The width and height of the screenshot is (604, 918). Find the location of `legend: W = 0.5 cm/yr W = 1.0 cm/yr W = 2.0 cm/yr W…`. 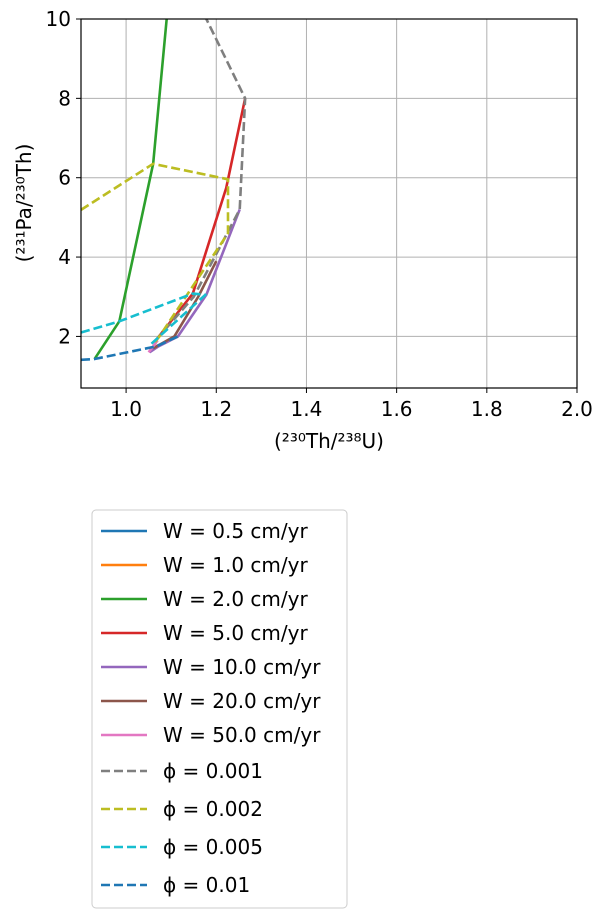

legend: W = 0.5 cm/yr W = 1.0 cm/yr W = 2.0 cm/yr W… is located at coordinates (211, 708).